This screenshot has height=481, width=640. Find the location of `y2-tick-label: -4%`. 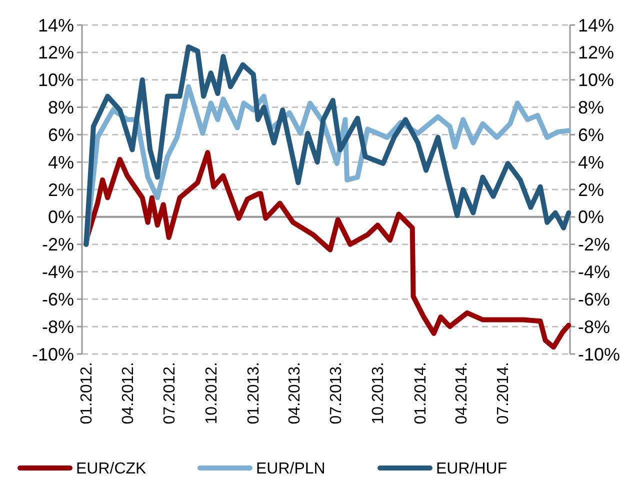

y2-tick-label: -4% is located at coordinates (594, 272).